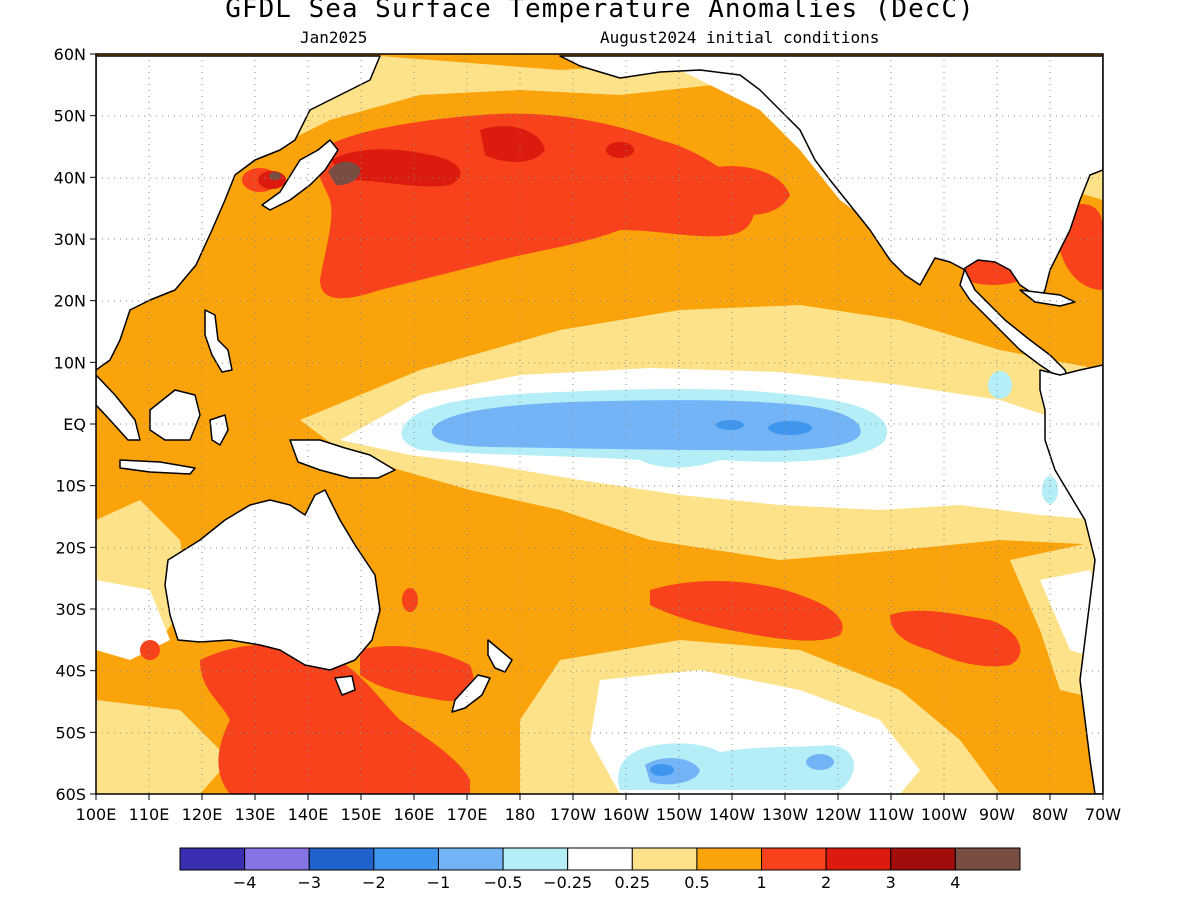  Describe the element at coordinates (70, 239) in the screenshot. I see `lat-label: 30N` at that location.